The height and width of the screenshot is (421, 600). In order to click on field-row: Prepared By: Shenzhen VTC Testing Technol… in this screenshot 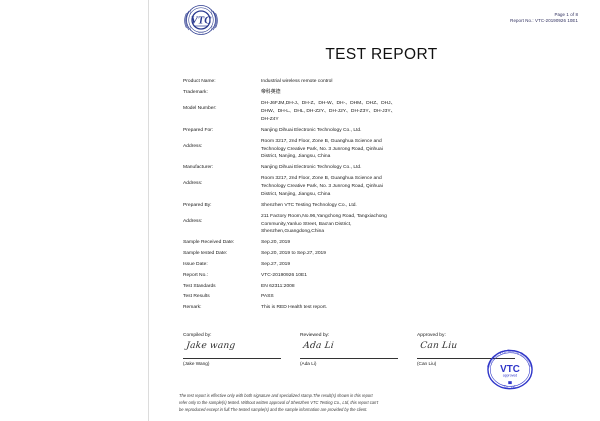, I will do `click(383, 205)`.